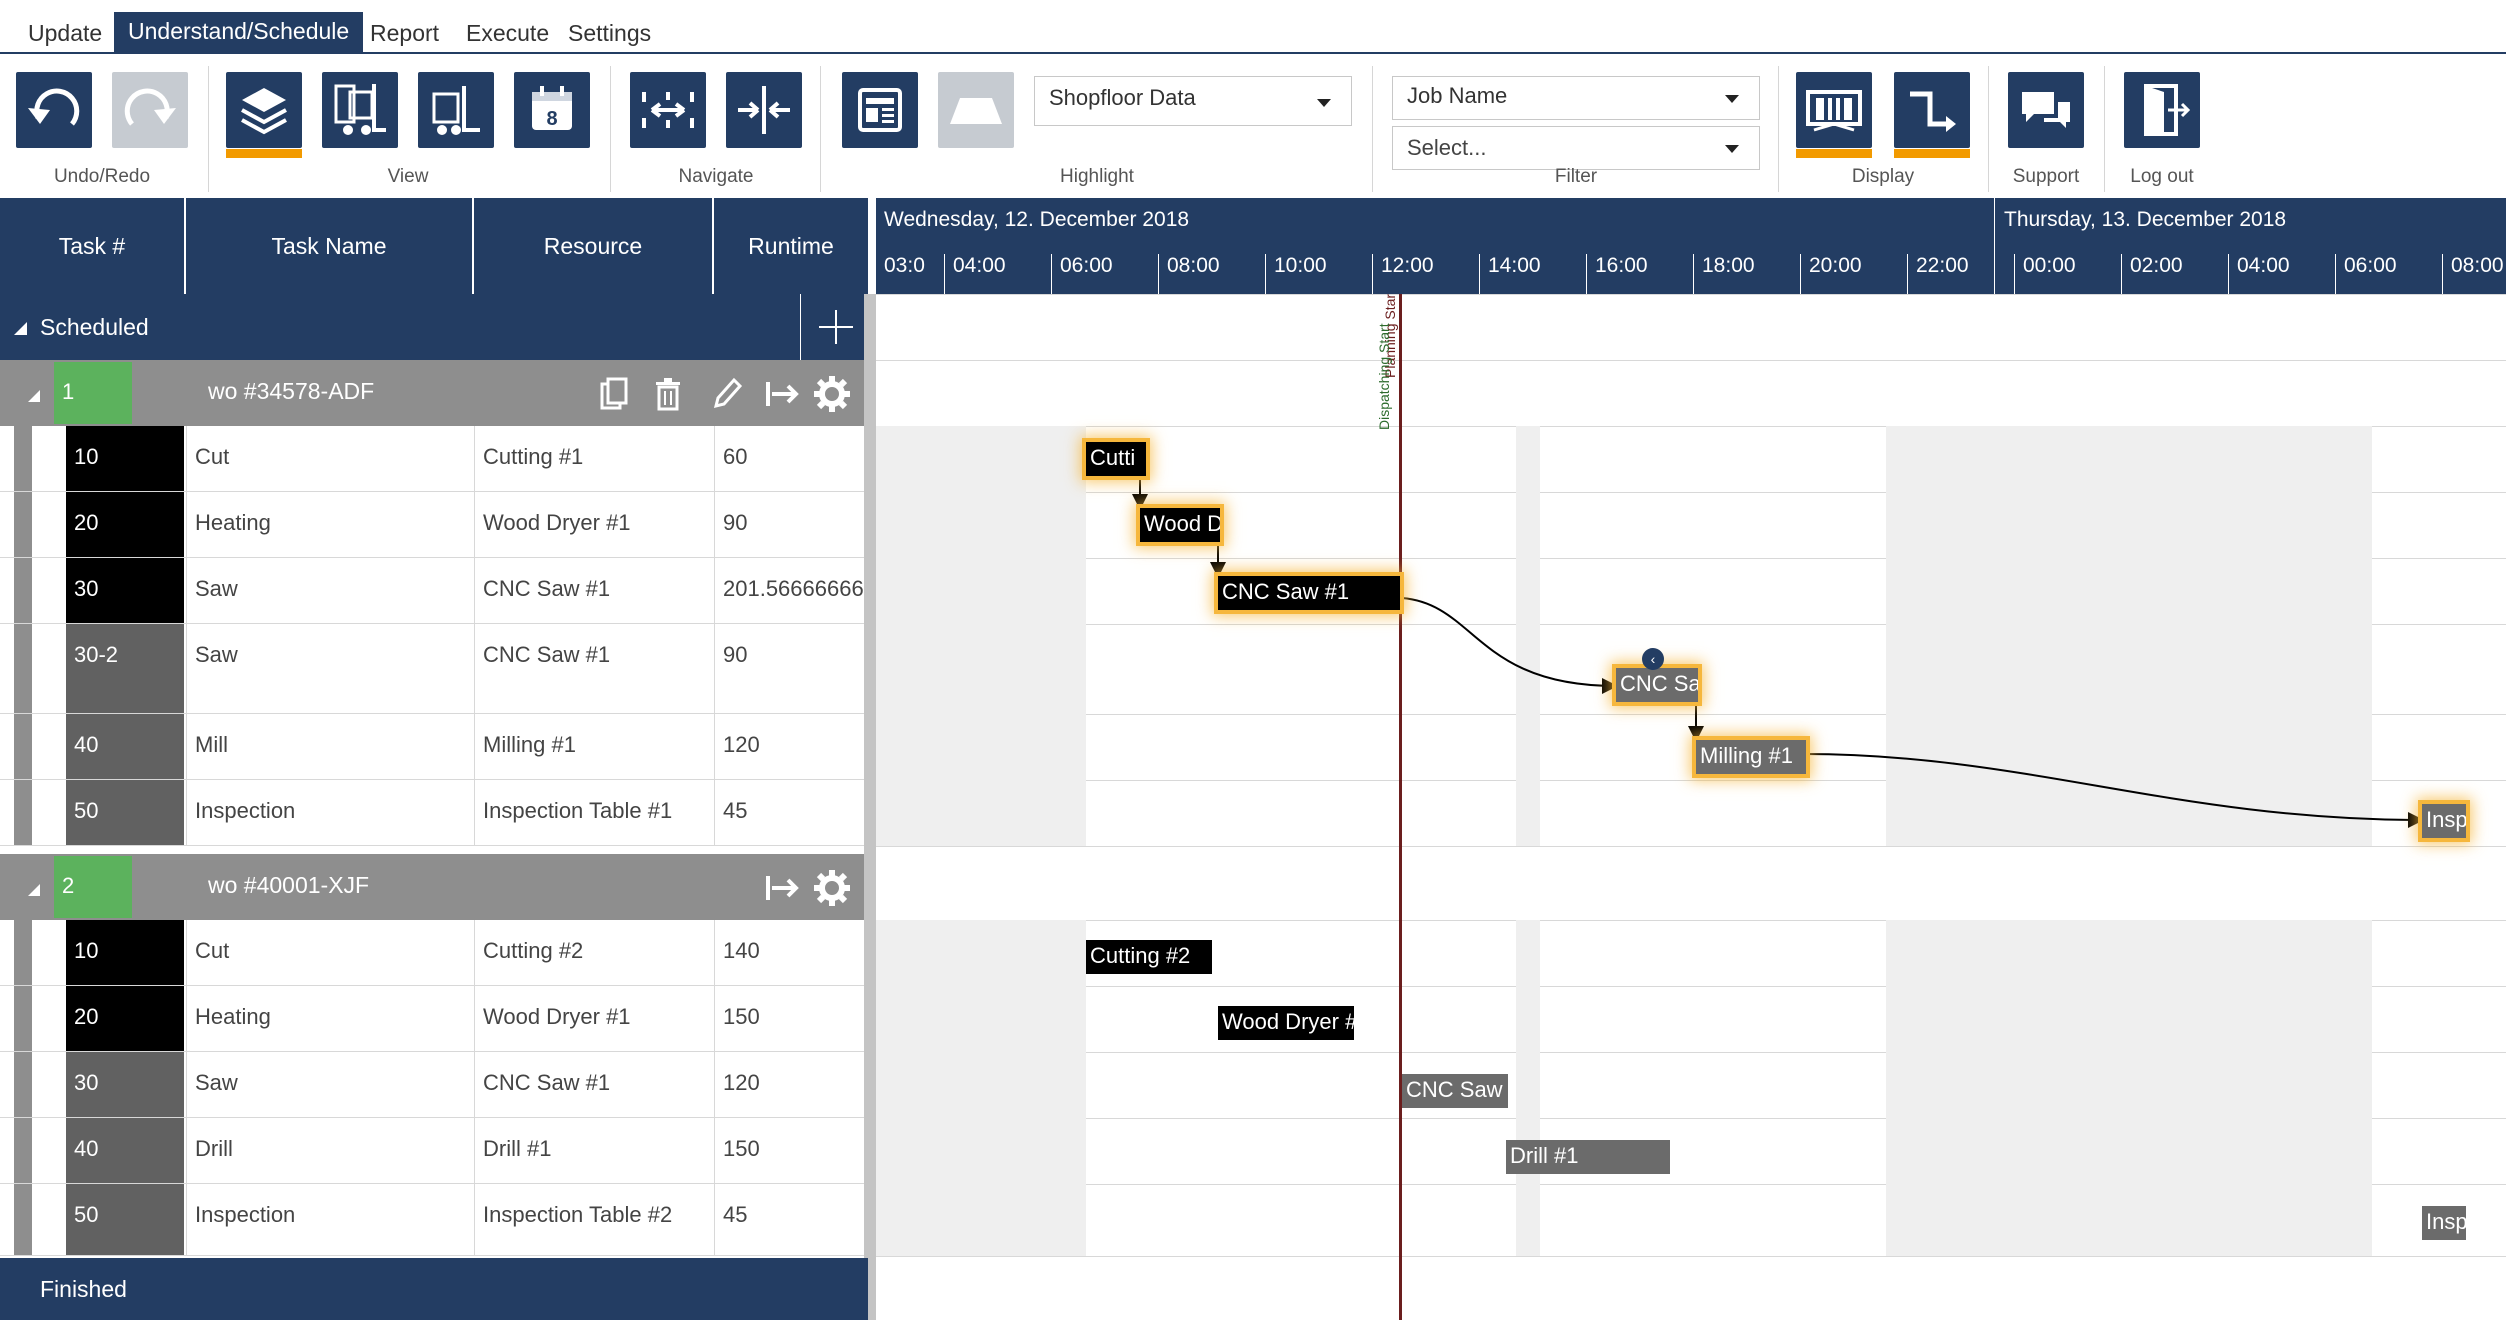 Image resolution: width=2506 pixels, height=1320 pixels. I want to click on group-label-filter: Filter, so click(1576, 176).